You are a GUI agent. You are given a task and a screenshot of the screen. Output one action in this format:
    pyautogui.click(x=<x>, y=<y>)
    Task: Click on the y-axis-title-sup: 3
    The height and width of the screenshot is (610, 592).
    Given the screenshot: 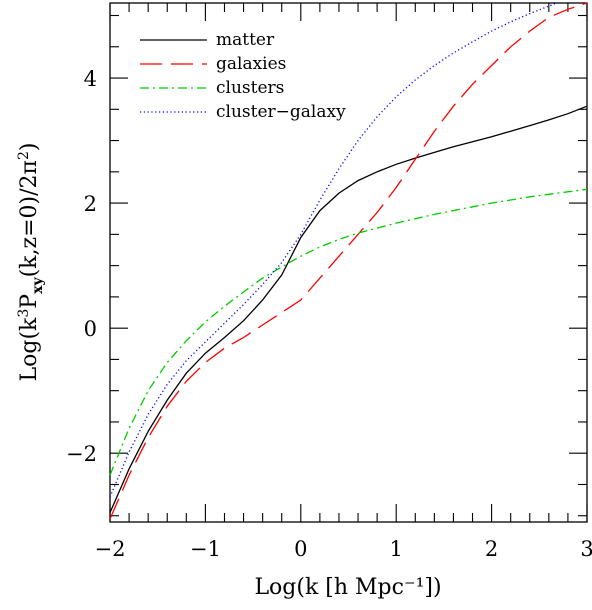 What is the action you would take?
    pyautogui.click(x=24, y=313)
    